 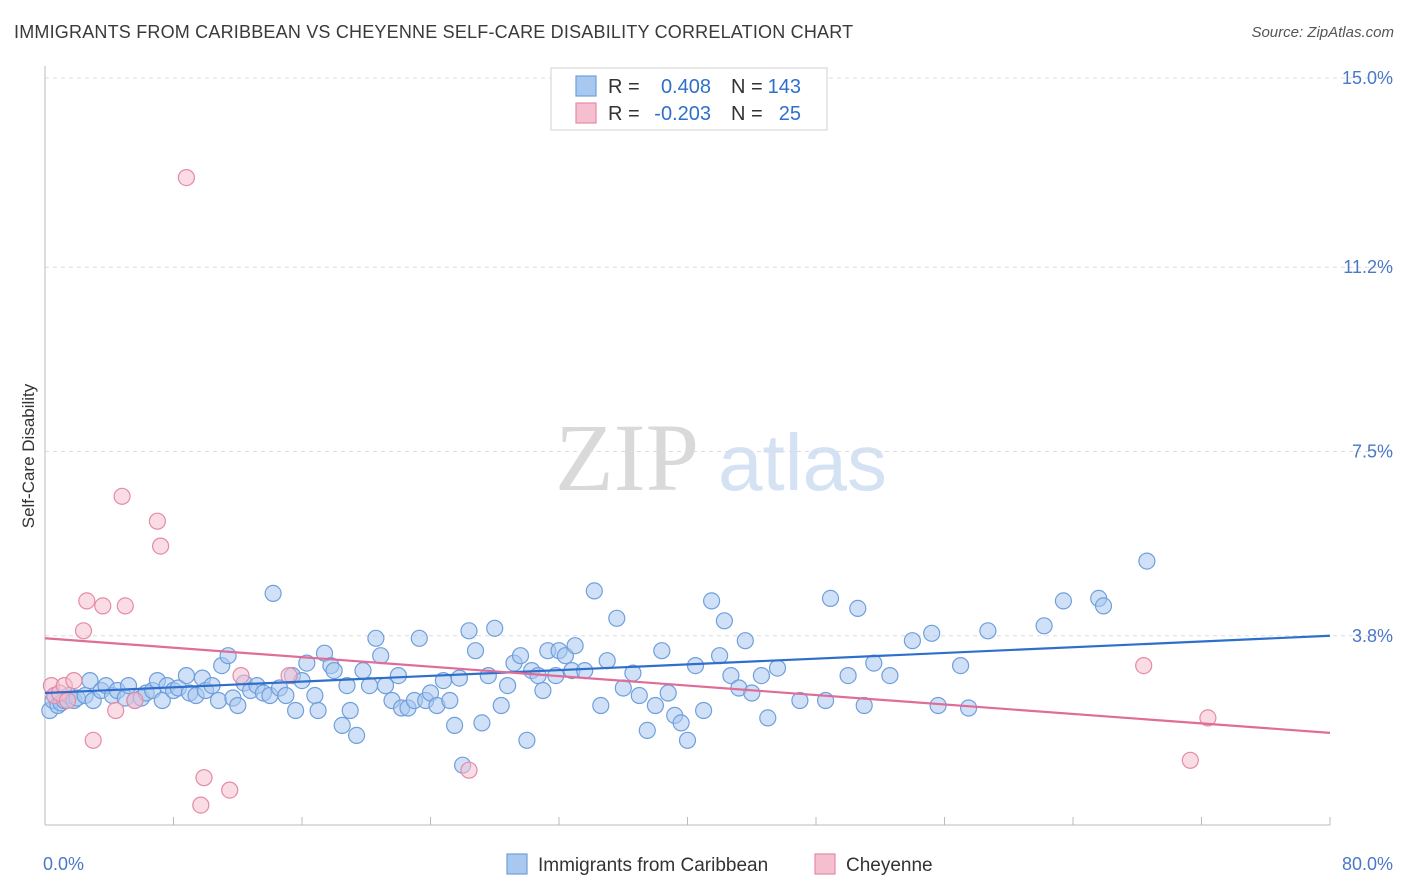 What do you see at coordinates (1367, 864) in the screenshot?
I see `x-tick-label-1: 80.0%` at bounding box center [1367, 864].